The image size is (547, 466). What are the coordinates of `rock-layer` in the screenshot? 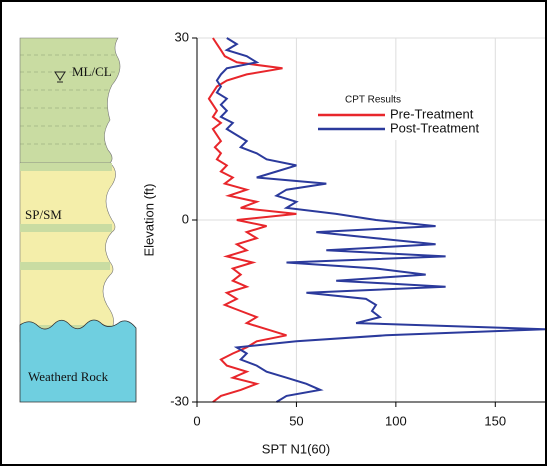 It's located at (78, 361).